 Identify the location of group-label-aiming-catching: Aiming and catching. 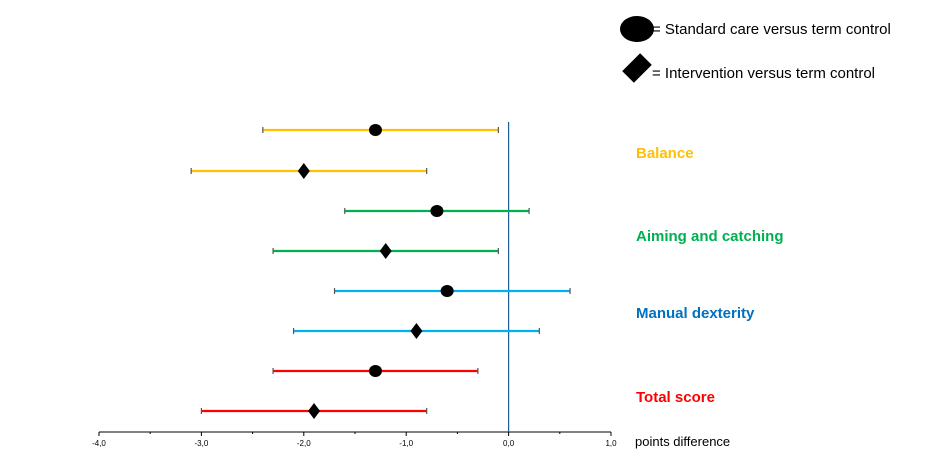
(710, 236).